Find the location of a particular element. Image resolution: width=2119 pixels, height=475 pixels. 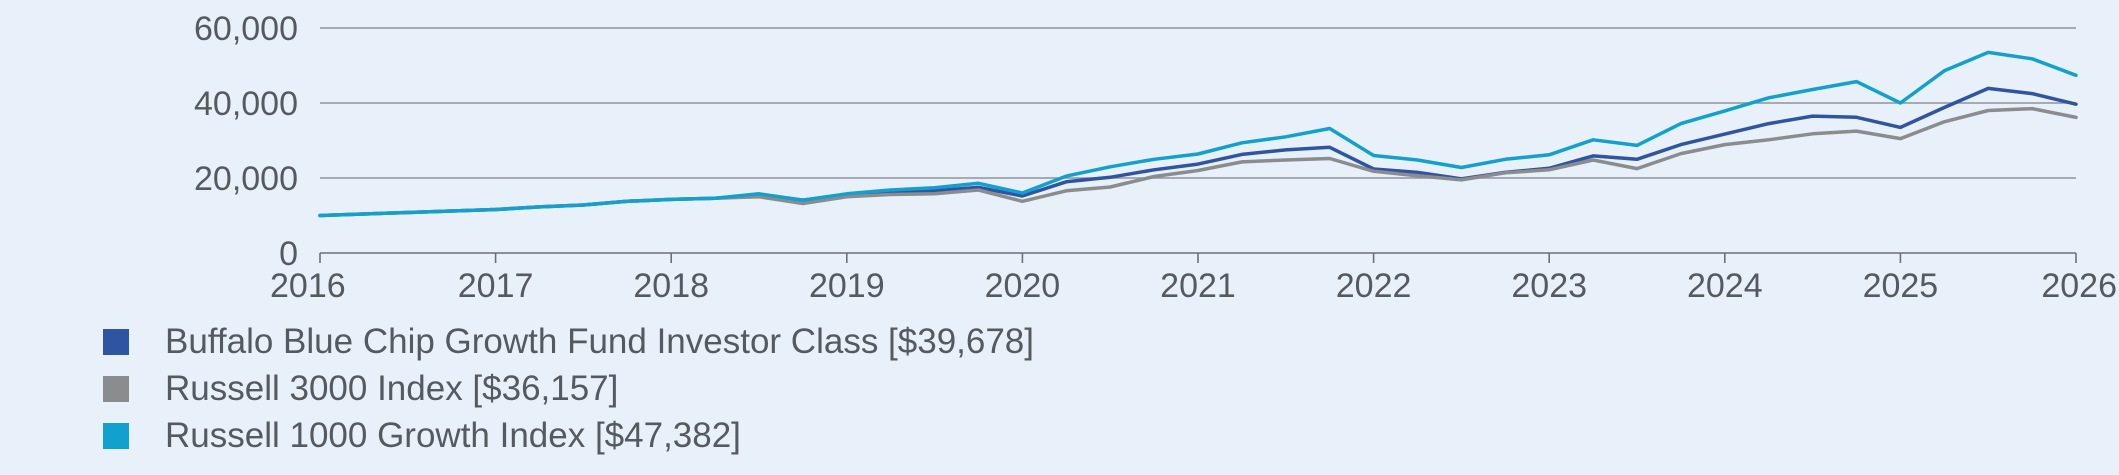

x-tick-label: 2020 is located at coordinates (1023, 286).